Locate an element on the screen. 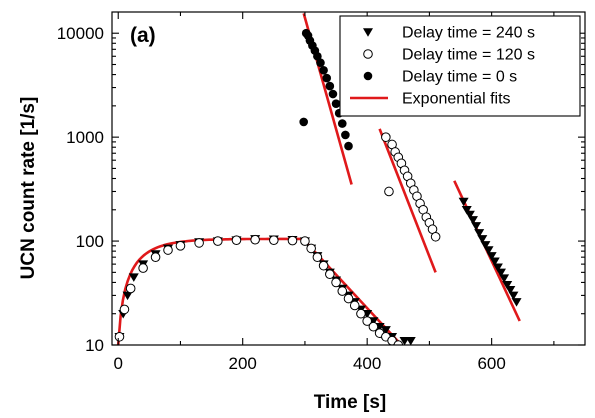  y-tick-label: 10 is located at coordinates (94, 345).